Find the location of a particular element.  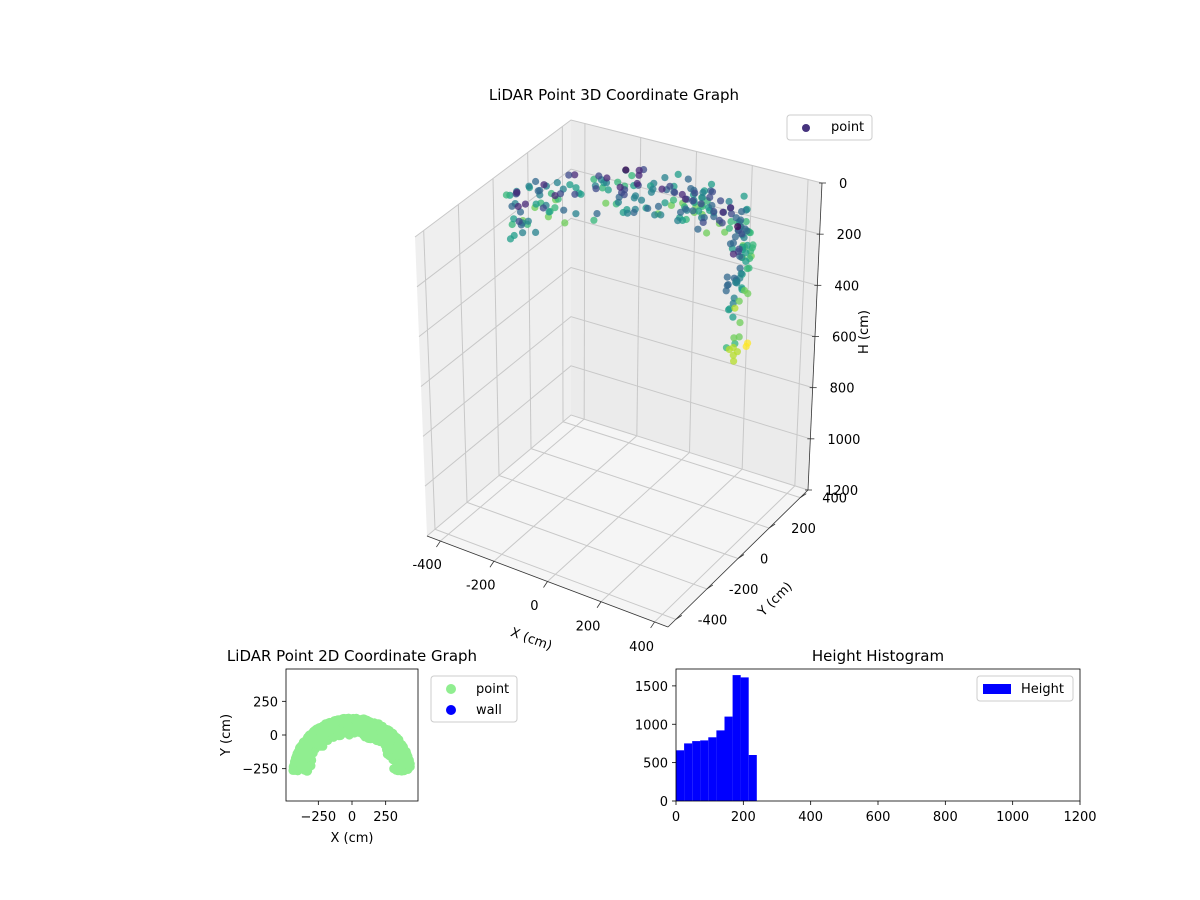

legend-2d-point-label: point is located at coordinates (492, 689).